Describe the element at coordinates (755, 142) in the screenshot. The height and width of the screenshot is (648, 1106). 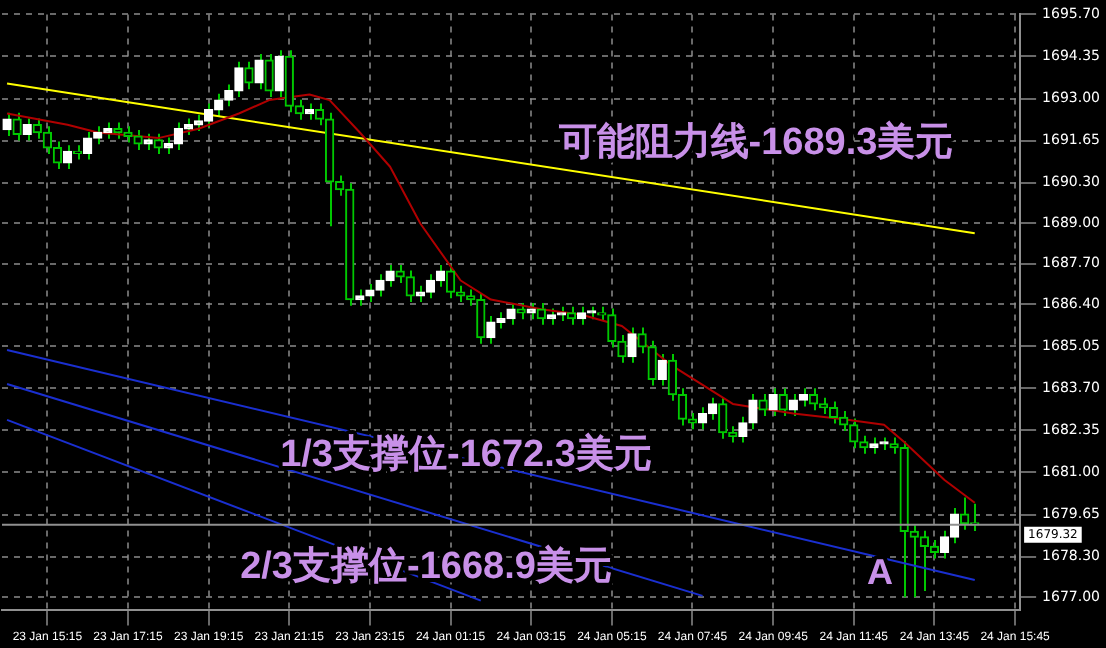
I see `annotation: 可能阻力线-1689.3美元` at that location.